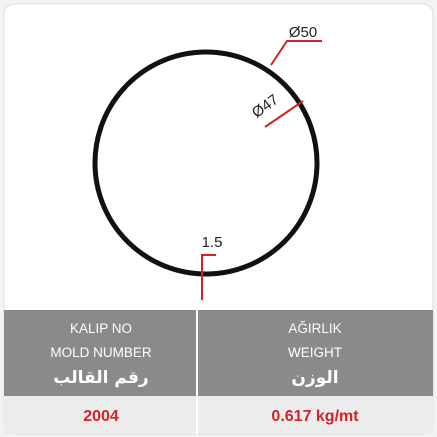 The image size is (437, 437). Describe the element at coordinates (303, 32) in the screenshot. I see `outer-diameter-label: Ø50` at that location.